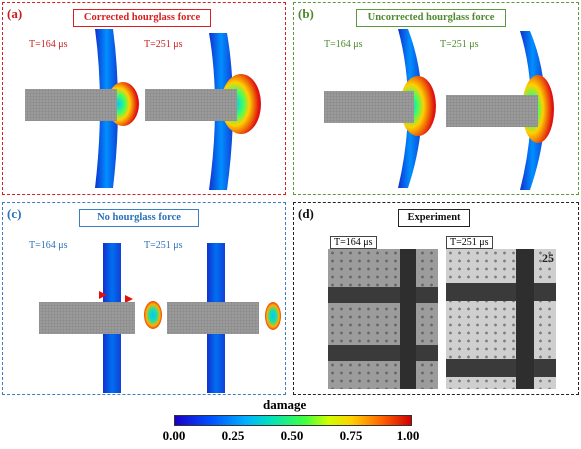  I want to click on experiment-photo-251: 25, so click(501, 319).